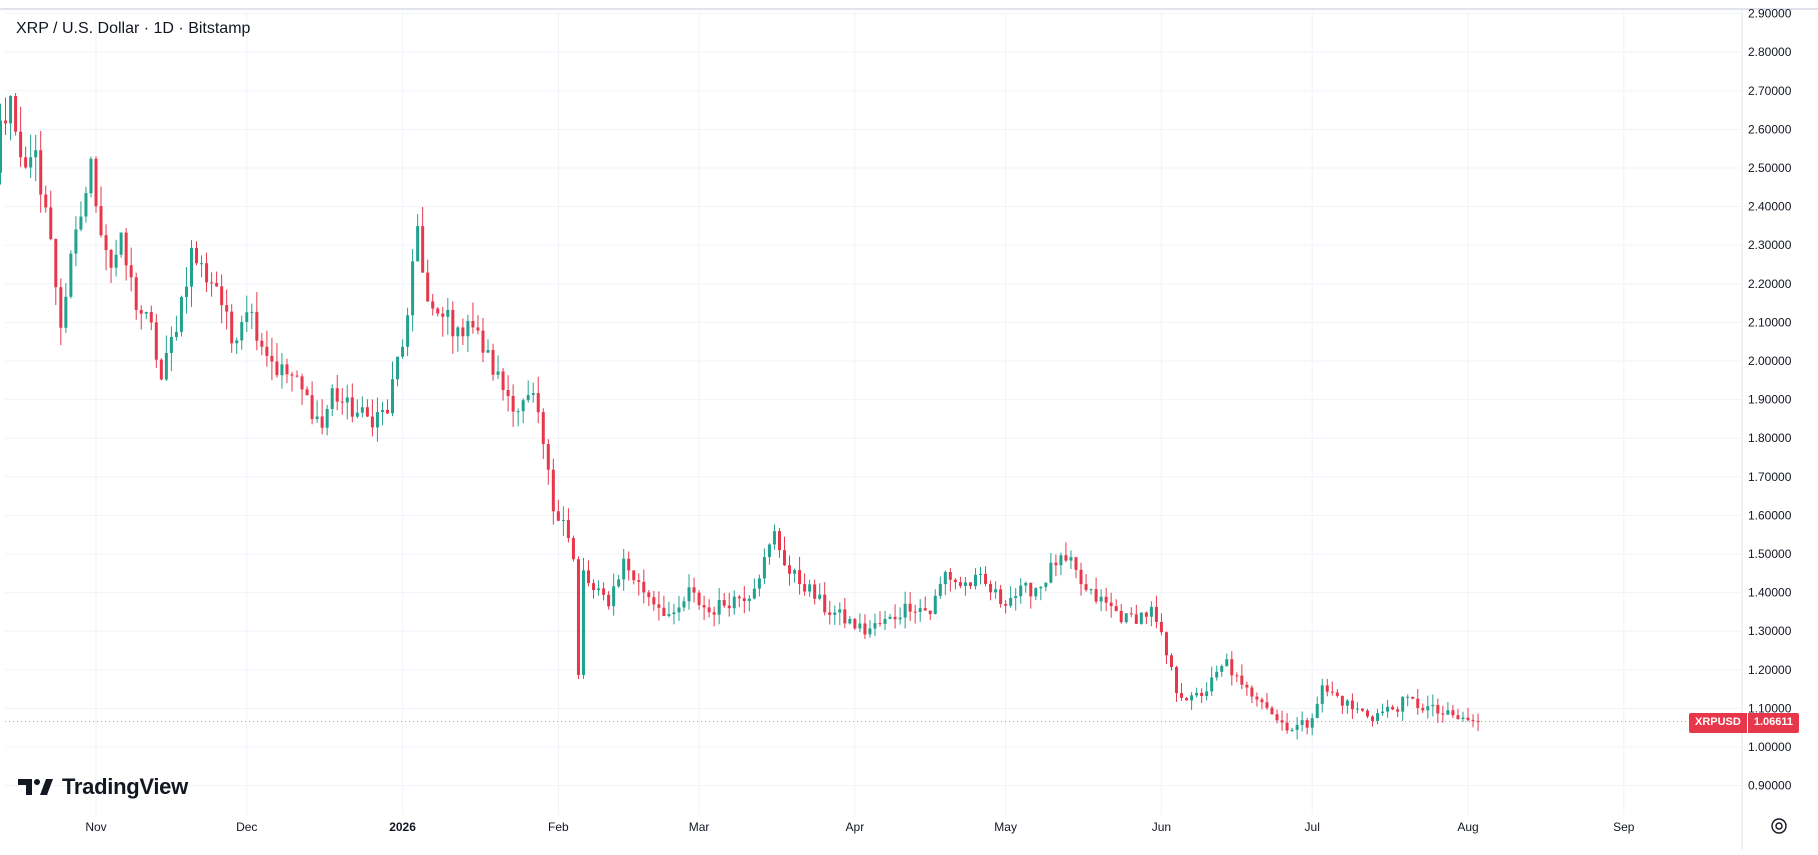  I want to click on x-tick-label: Sep, so click(1624, 827).